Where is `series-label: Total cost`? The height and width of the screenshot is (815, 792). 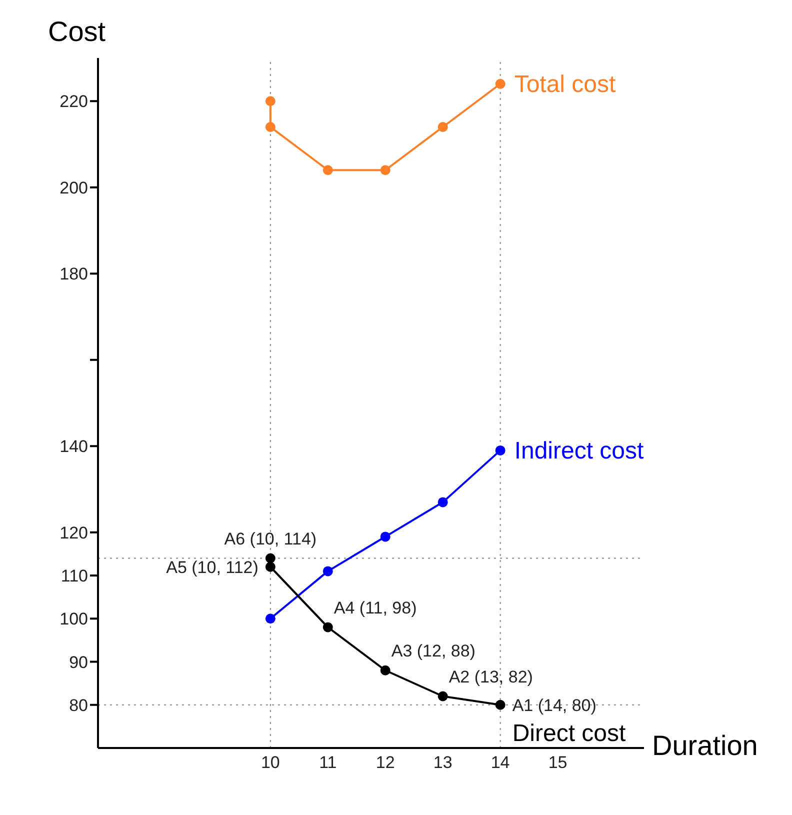
series-label: Total cost is located at coordinates (565, 84).